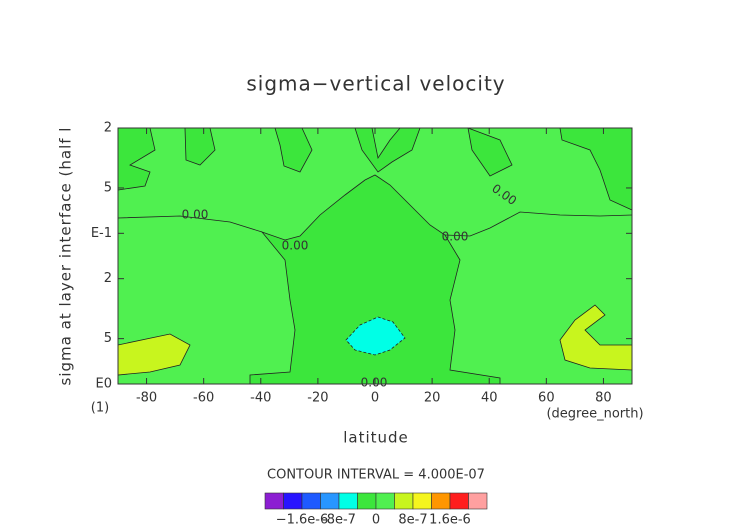 The height and width of the screenshot is (532, 752). I want to click on x-axis-unit: (degree_north), so click(594, 414).